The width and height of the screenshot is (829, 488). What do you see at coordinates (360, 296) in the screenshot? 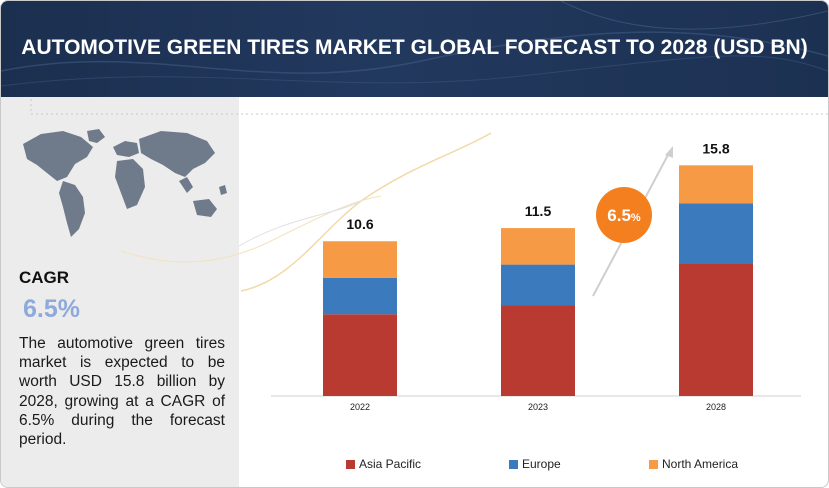
I see `bar-europe-2022` at bounding box center [360, 296].